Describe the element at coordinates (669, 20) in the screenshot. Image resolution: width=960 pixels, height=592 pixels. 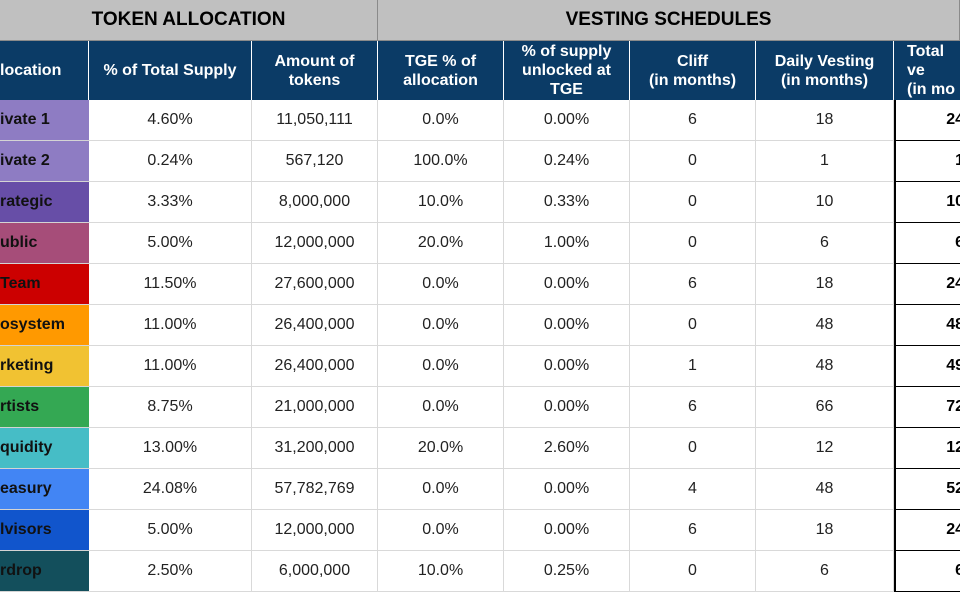
I see `vesting-schedules-header: VESTING SCHEDULES` at that location.